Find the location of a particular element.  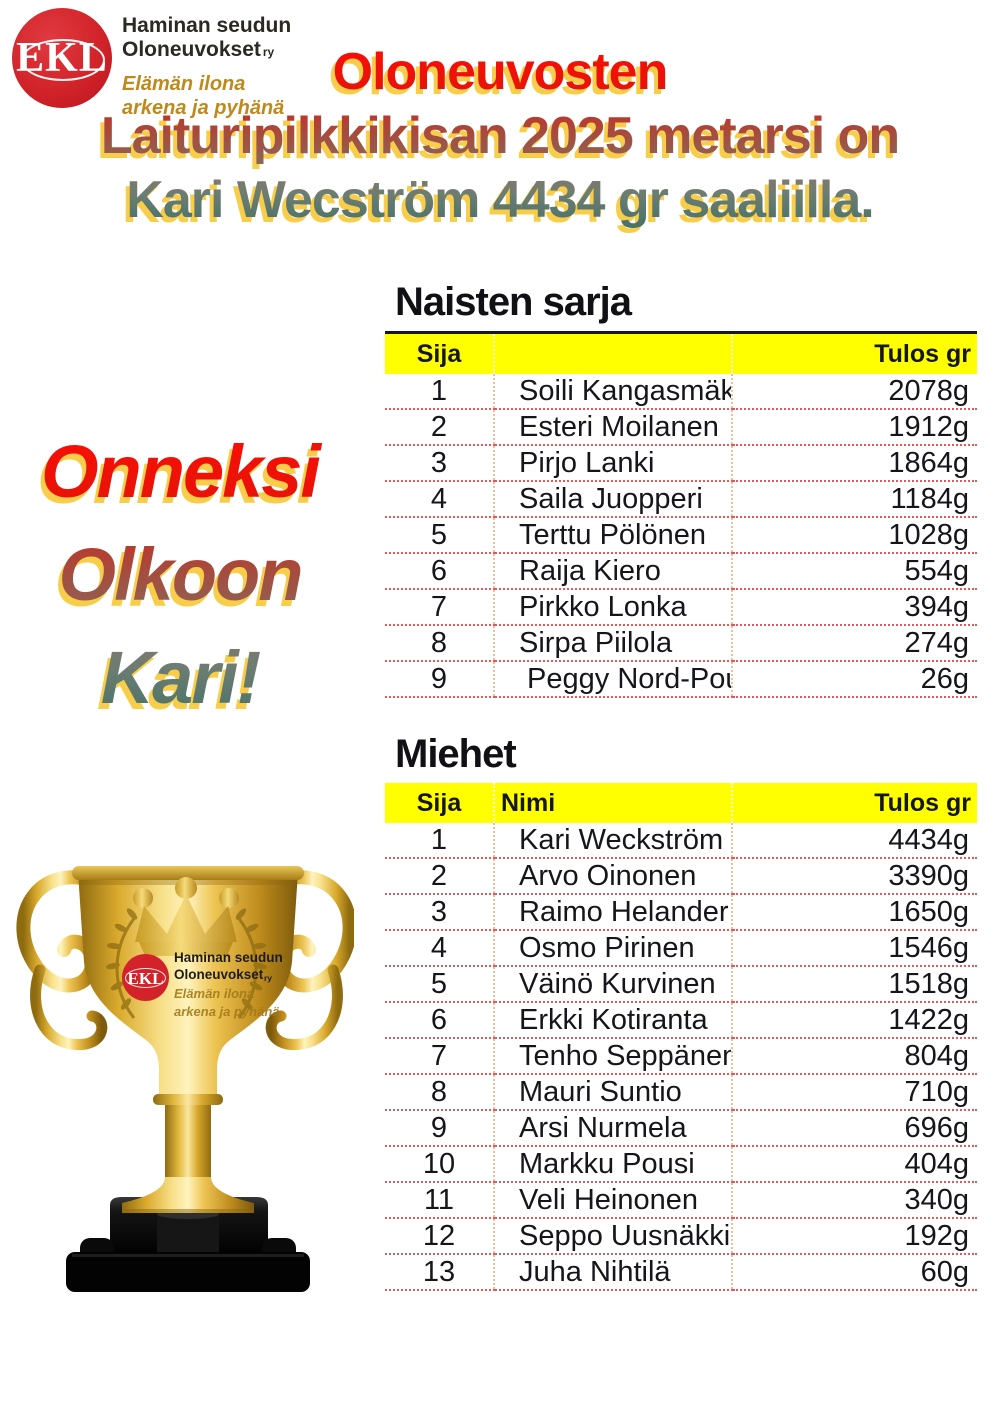

trophy-org-line2: Oloneuvokset is located at coordinates (219, 974).